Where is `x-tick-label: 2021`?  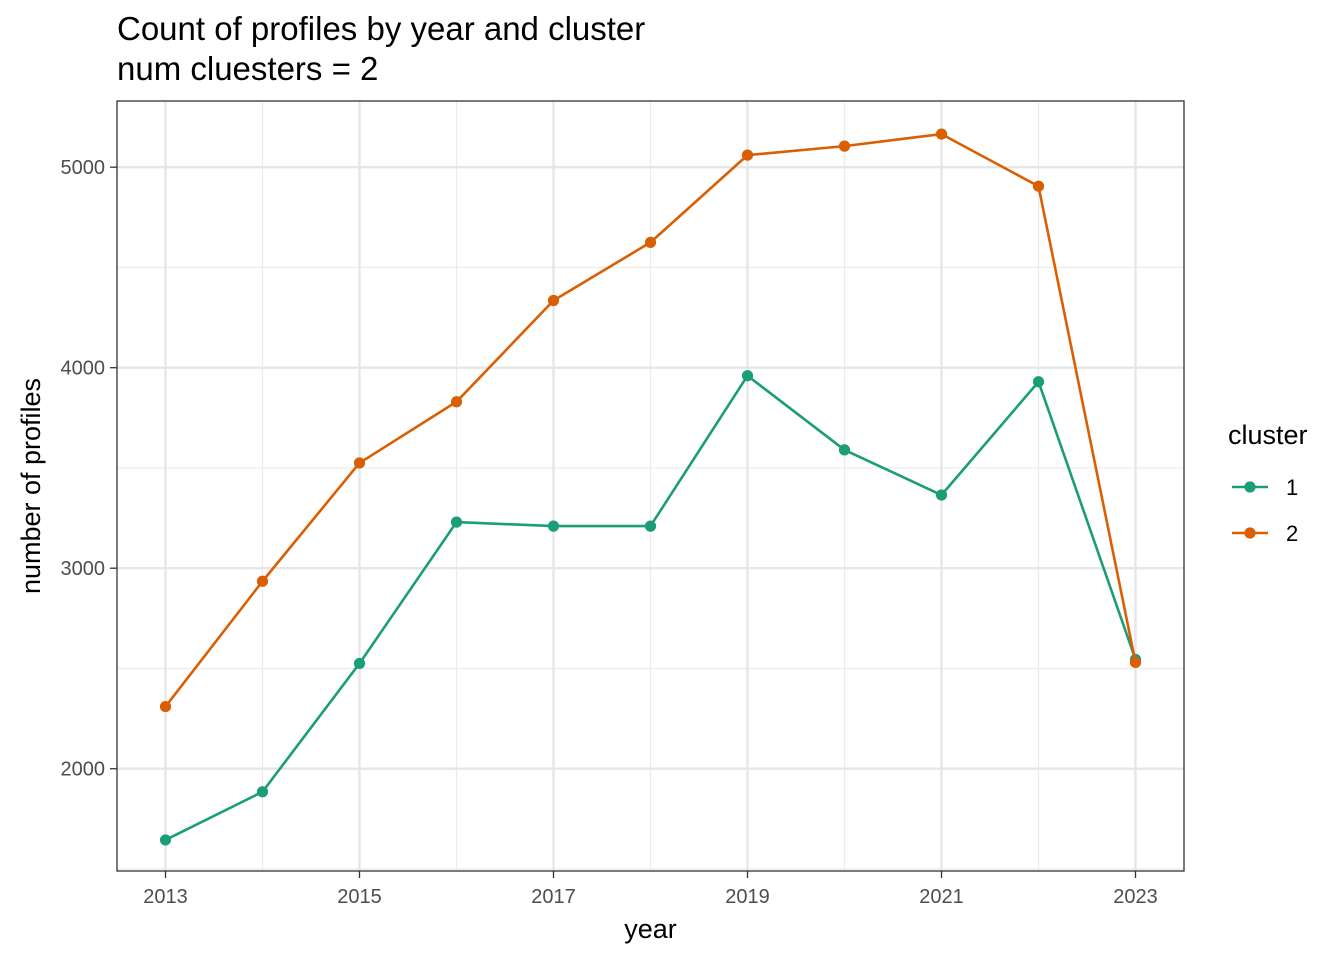
x-tick-label: 2021 is located at coordinates (941, 897).